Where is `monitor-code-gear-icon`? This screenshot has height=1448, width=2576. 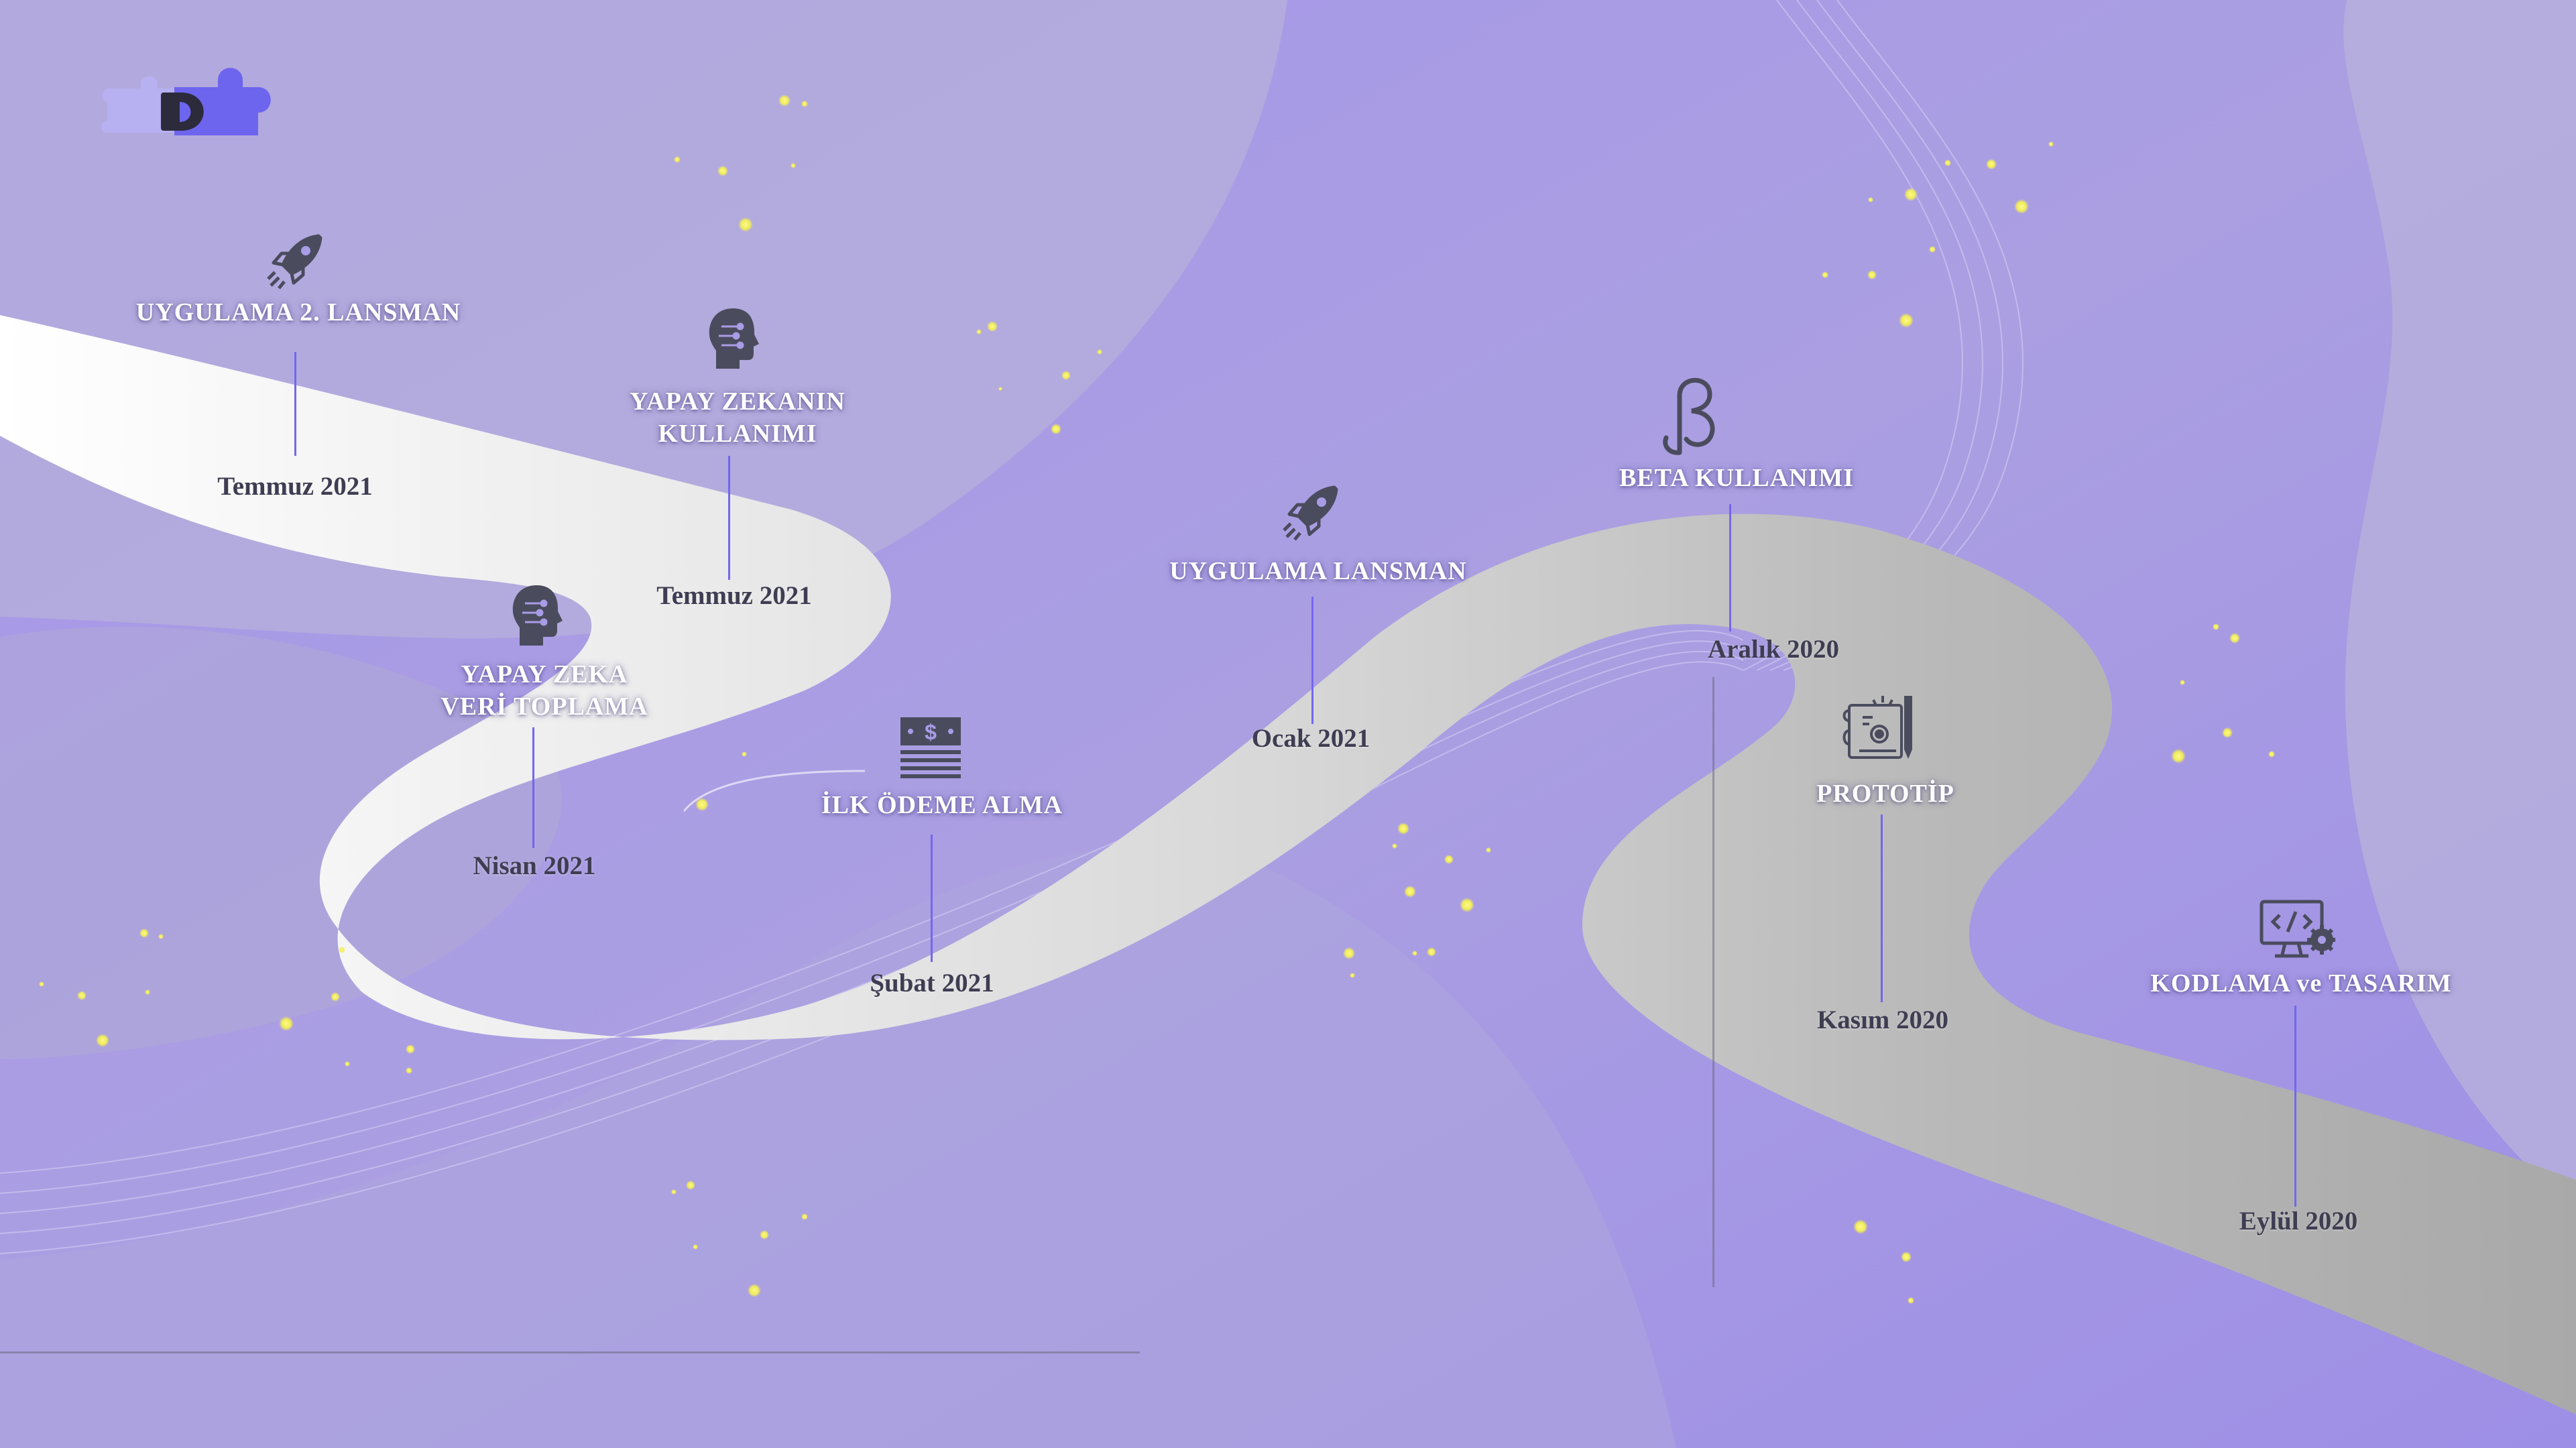 monitor-code-gear-icon is located at coordinates (2297, 929).